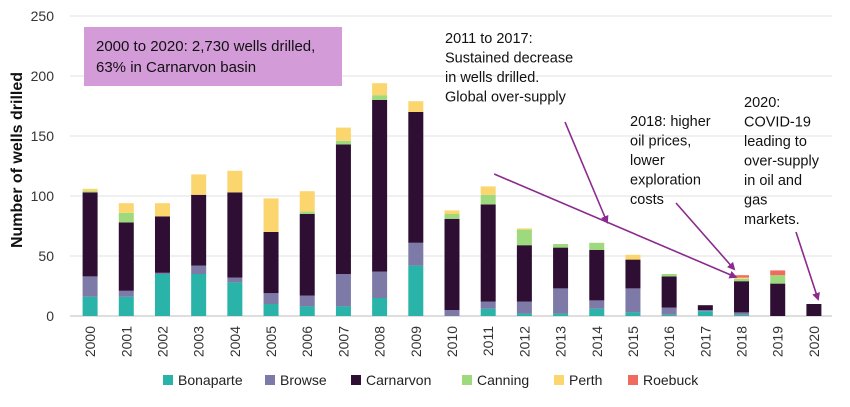  I want to click on bar-segment-carnarvon-2004, so click(235, 235).